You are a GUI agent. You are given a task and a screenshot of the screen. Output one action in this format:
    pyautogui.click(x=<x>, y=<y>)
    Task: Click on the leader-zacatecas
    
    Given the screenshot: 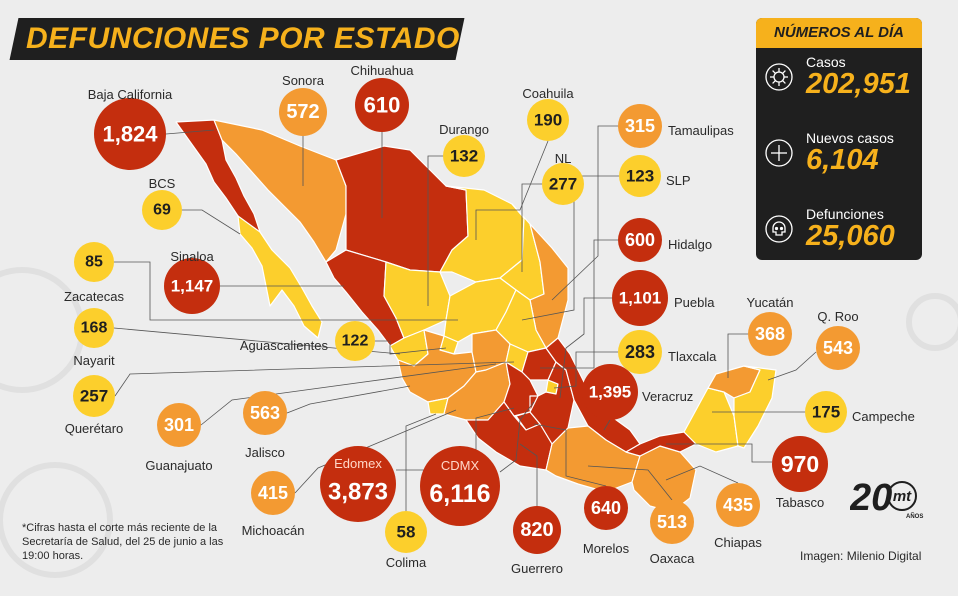 What is the action you would take?
    pyautogui.click(x=286, y=291)
    